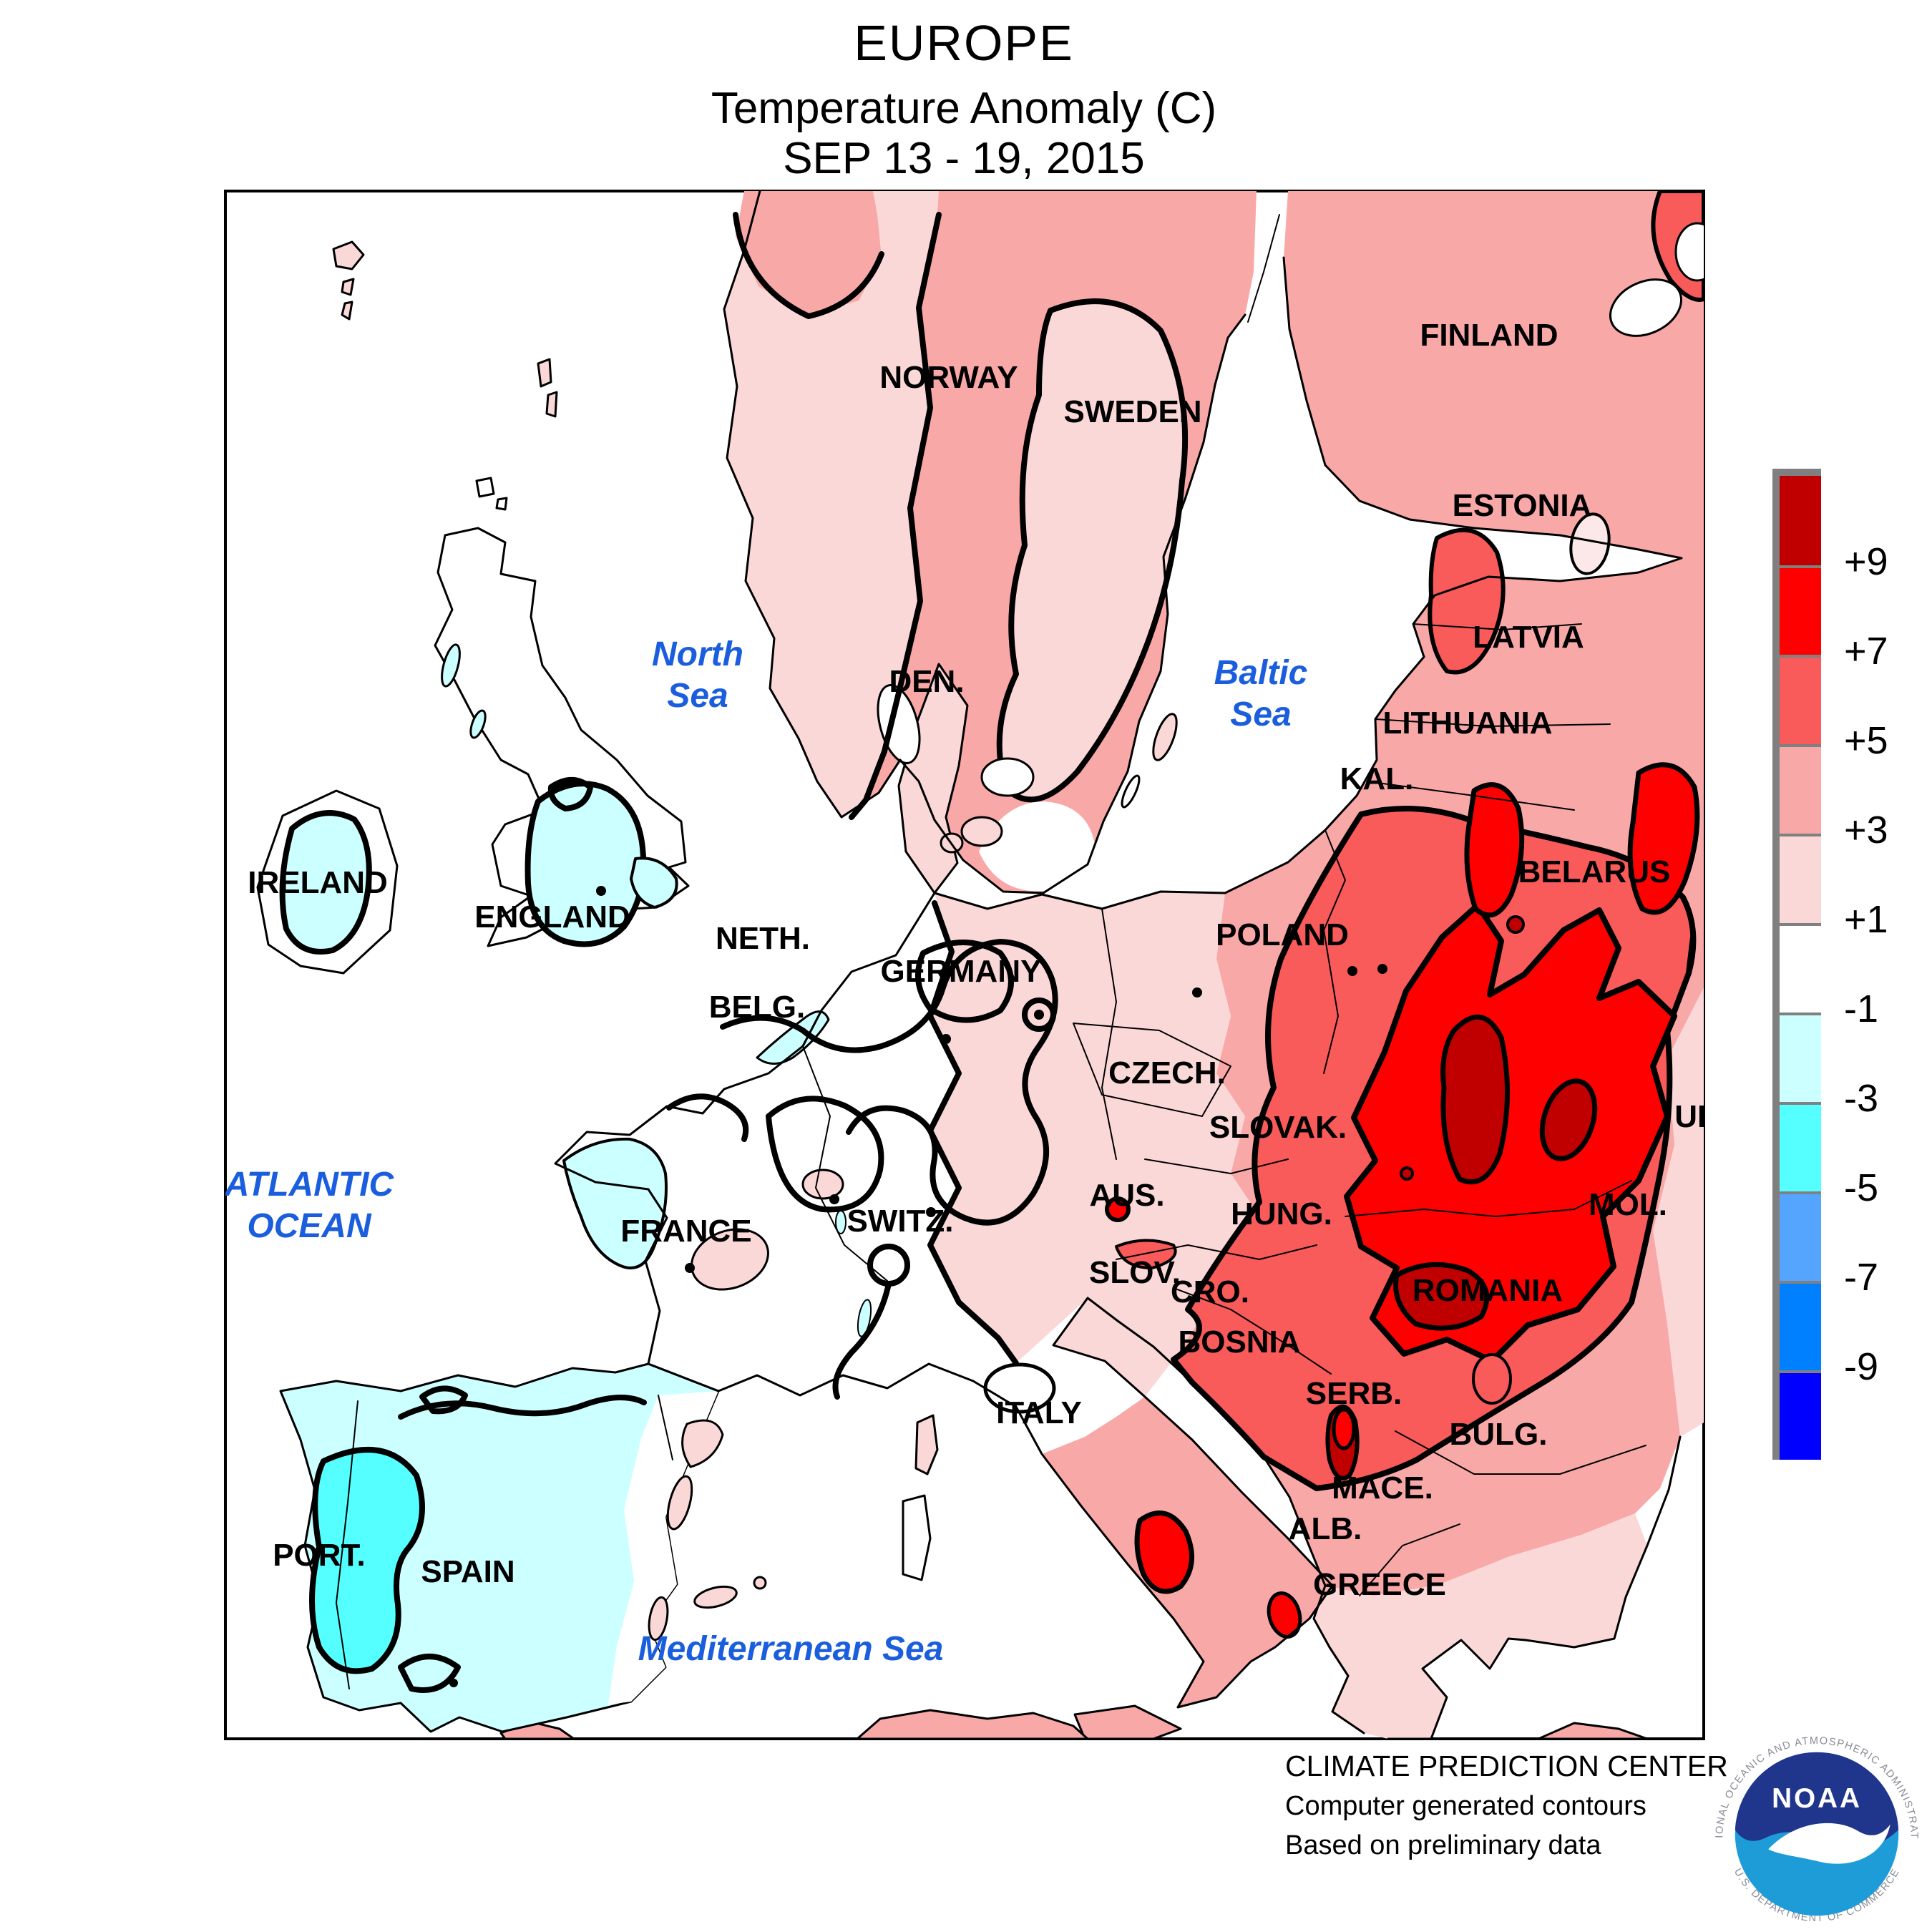 The height and width of the screenshot is (1932, 1932). Describe the element at coordinates (730, 1259) in the screenshot. I see `anomaly-france-pink1` at that location.